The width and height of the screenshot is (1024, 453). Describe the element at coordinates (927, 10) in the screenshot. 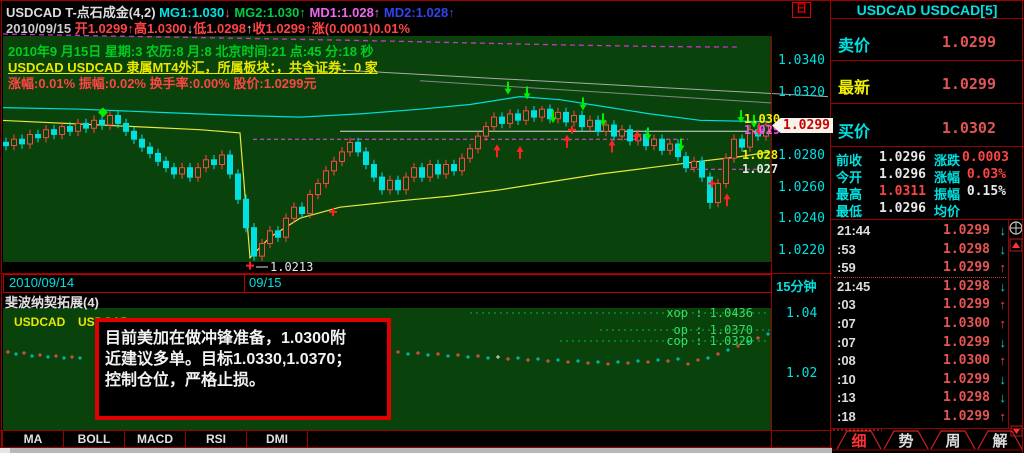

I see `quote-panel-header: USDCAD USDCAD[5]` at that location.